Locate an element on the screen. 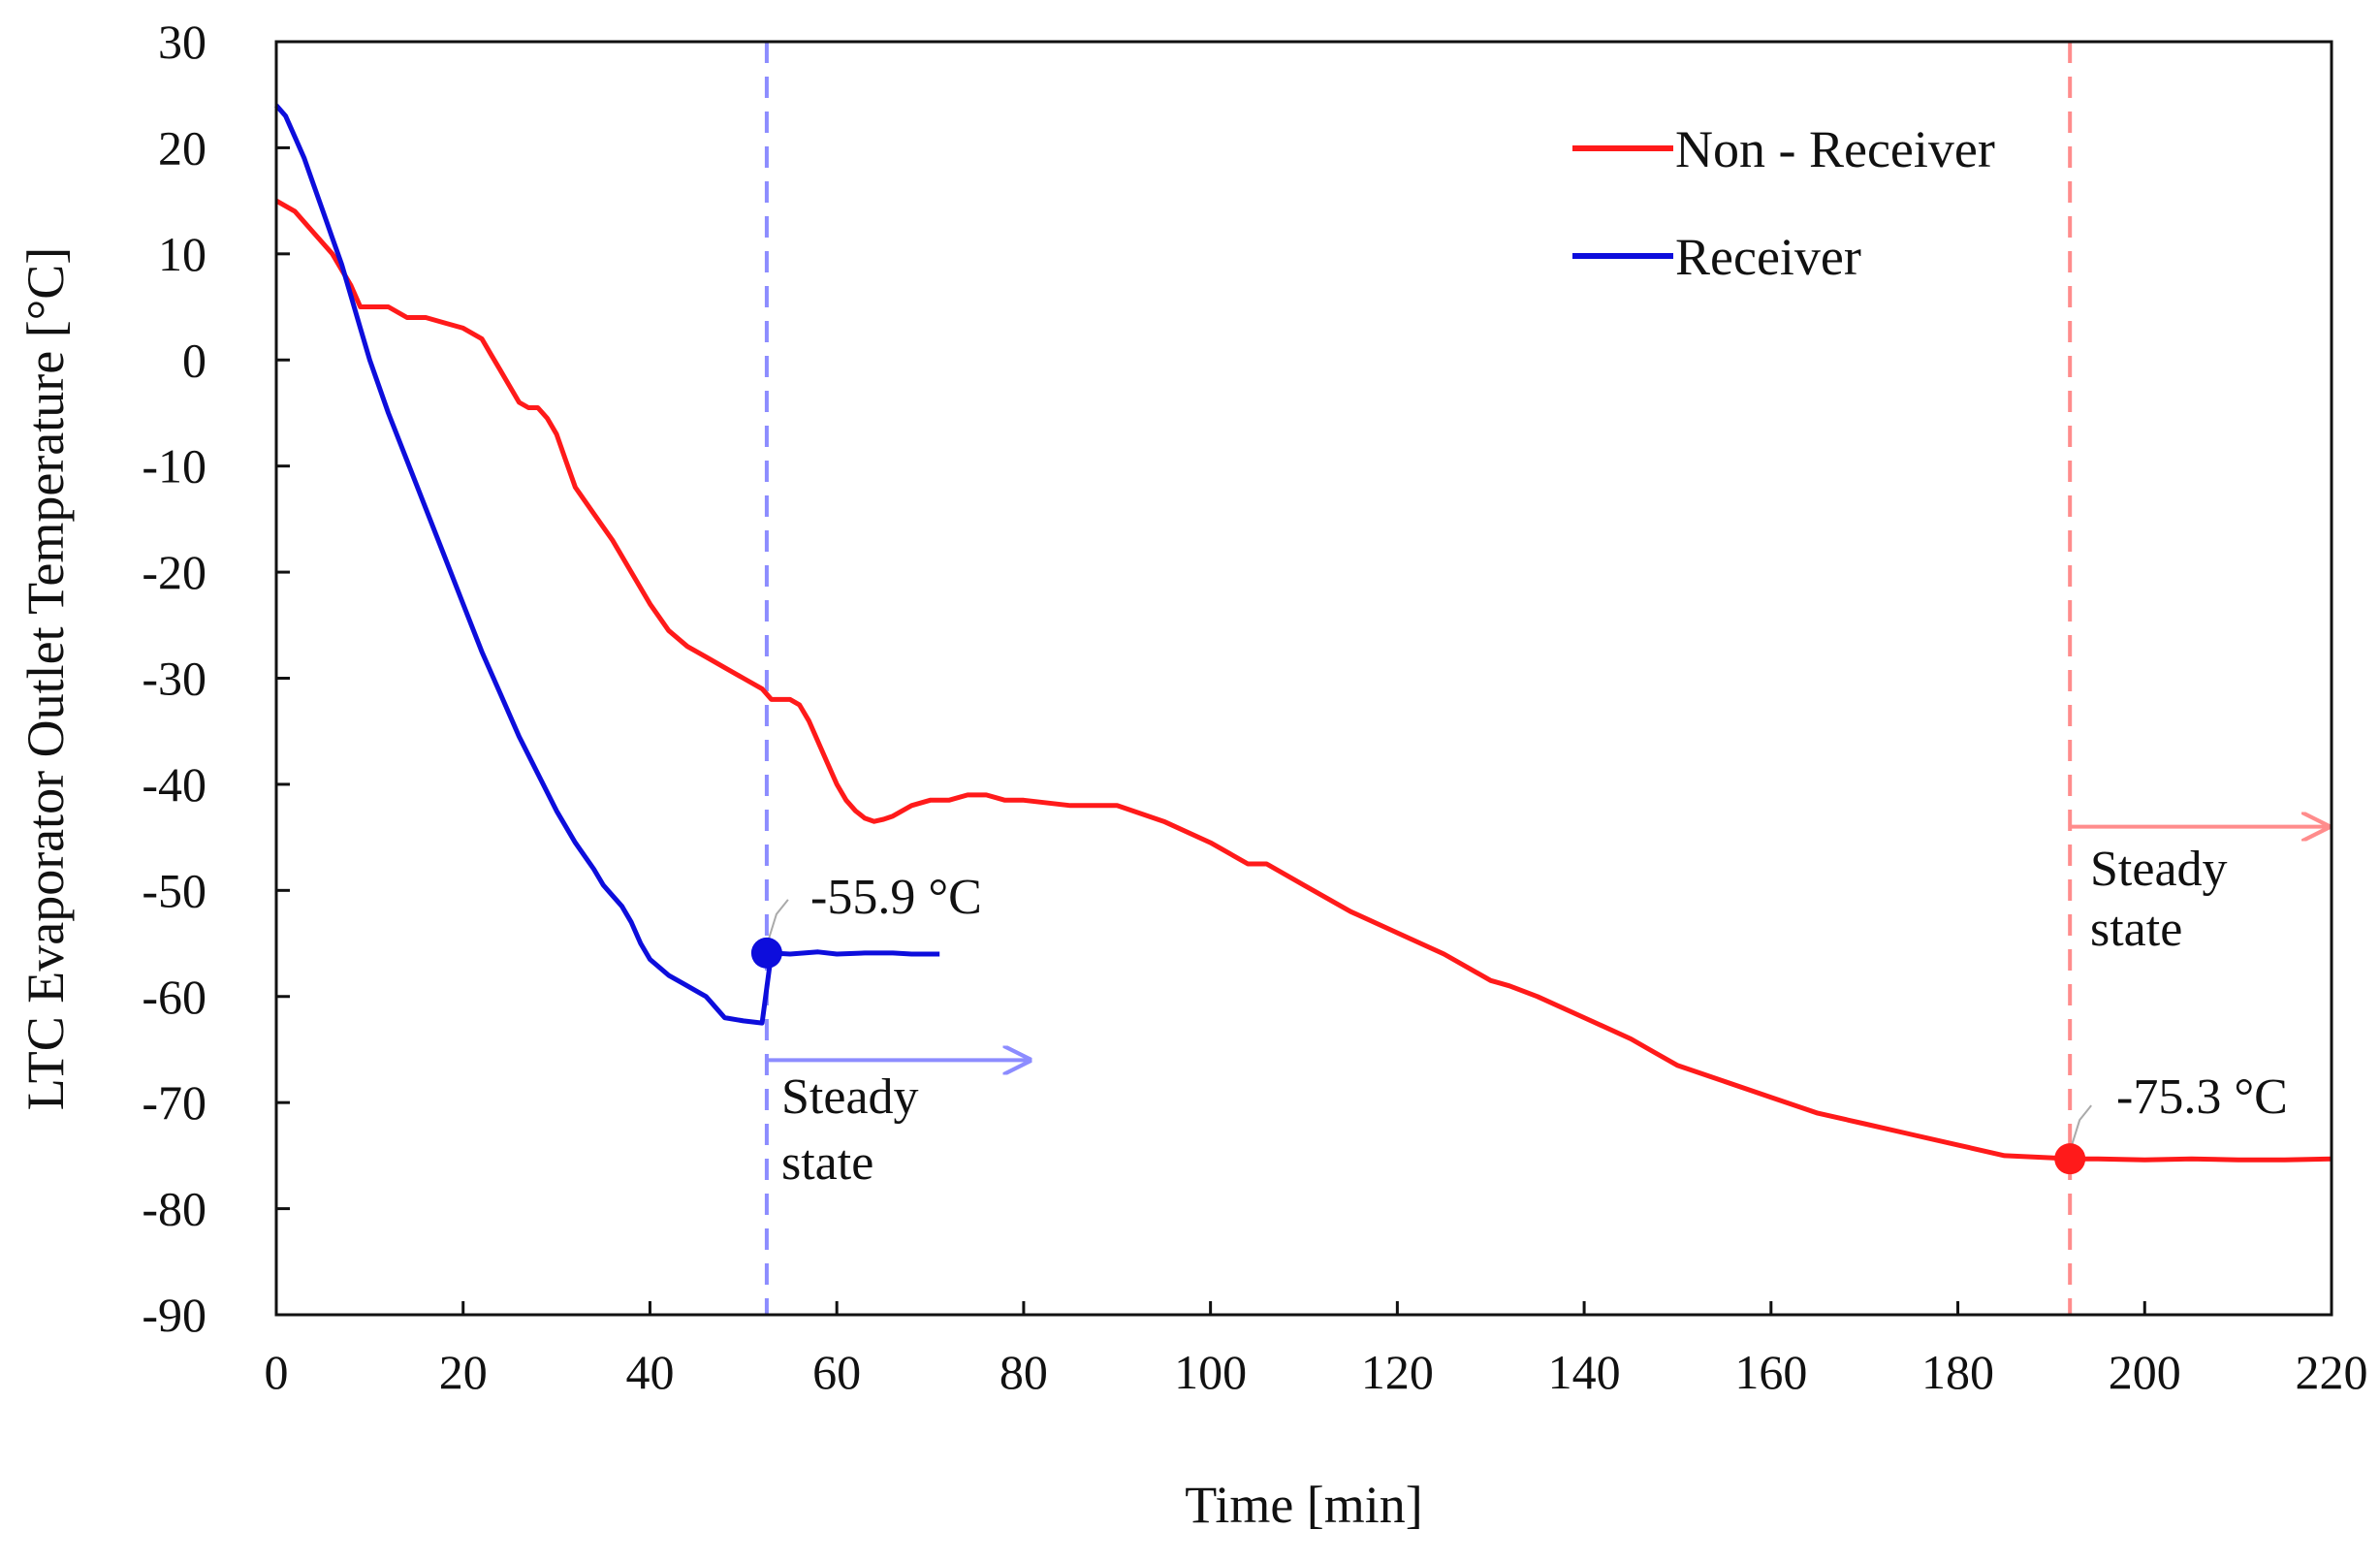 The image size is (2380, 1562). x-tick-label: 120 is located at coordinates (1397, 1372).